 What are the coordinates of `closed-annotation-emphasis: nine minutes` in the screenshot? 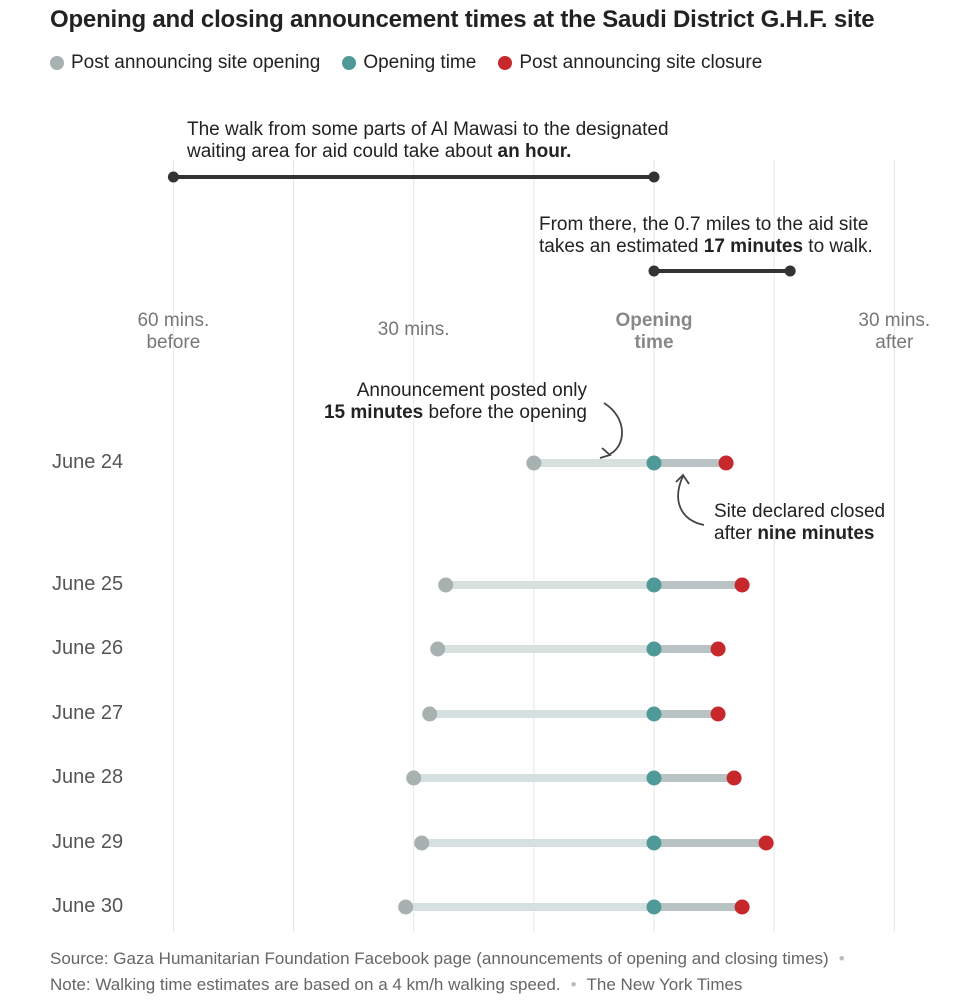 It's located at (816, 533).